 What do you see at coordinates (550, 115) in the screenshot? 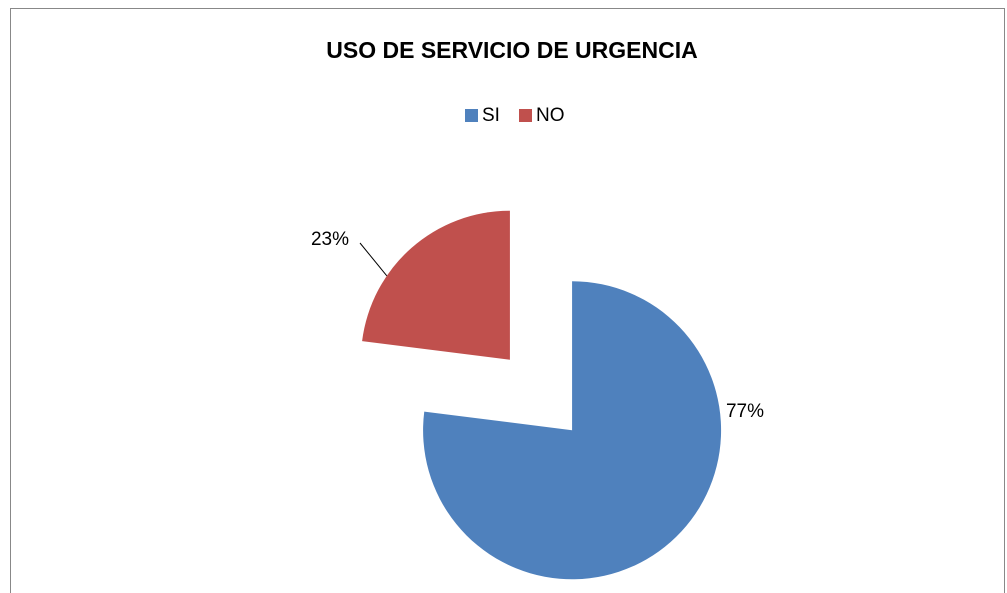
I see `legend-label: NO` at bounding box center [550, 115].